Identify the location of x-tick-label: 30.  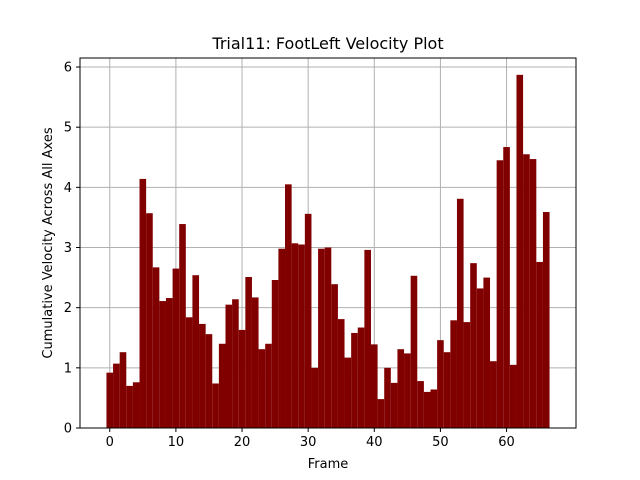
(308, 442).